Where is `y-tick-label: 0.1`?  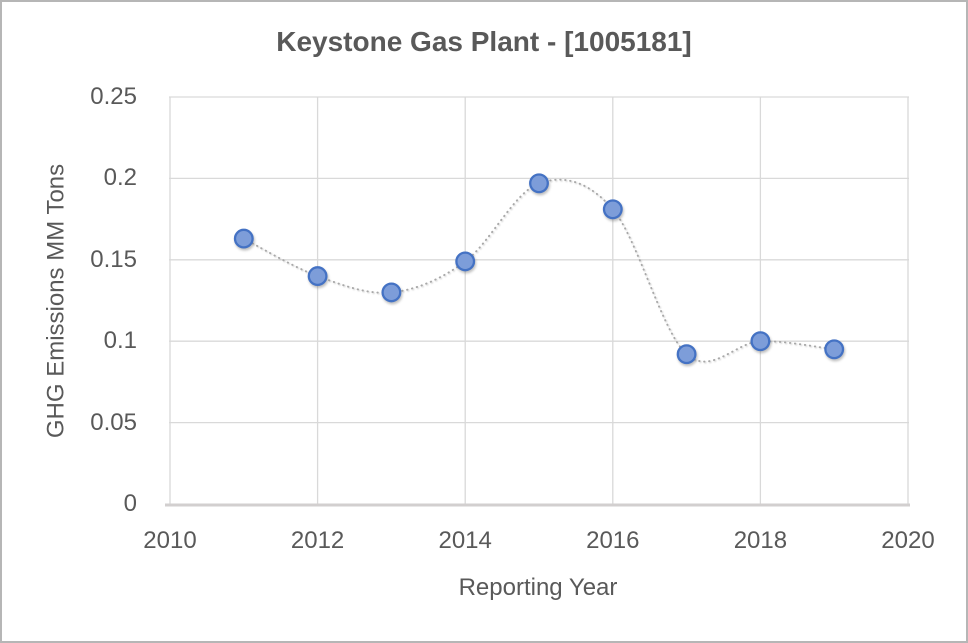
y-tick-label: 0.1 is located at coordinates (120, 341).